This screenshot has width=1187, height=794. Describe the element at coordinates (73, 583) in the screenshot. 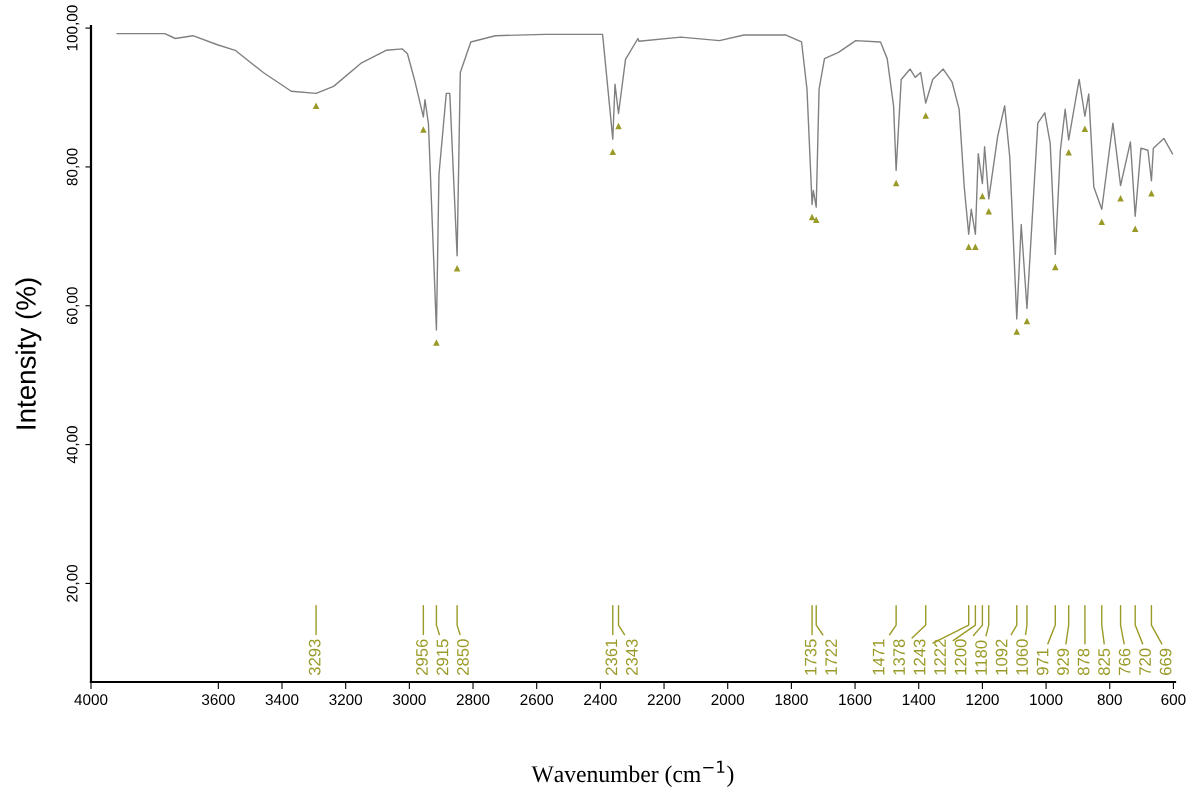

I see `y-tick-label: 20,00` at that location.